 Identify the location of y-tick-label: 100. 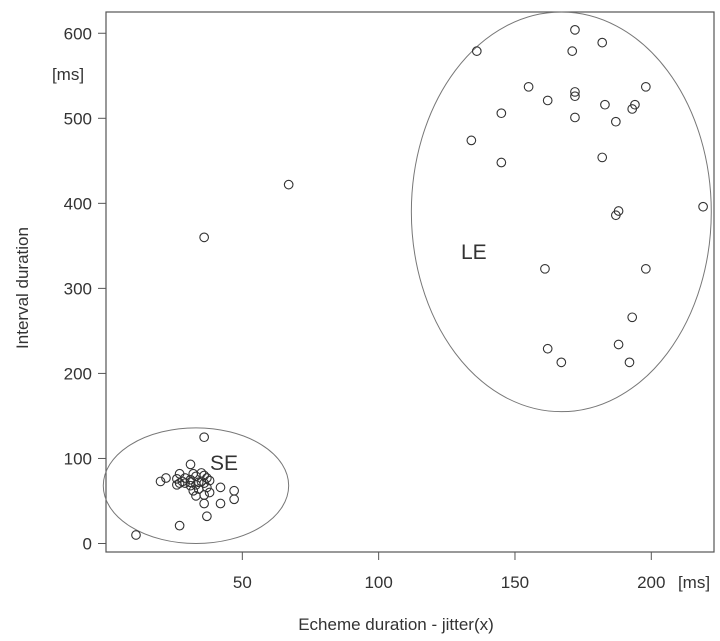
(78, 458).